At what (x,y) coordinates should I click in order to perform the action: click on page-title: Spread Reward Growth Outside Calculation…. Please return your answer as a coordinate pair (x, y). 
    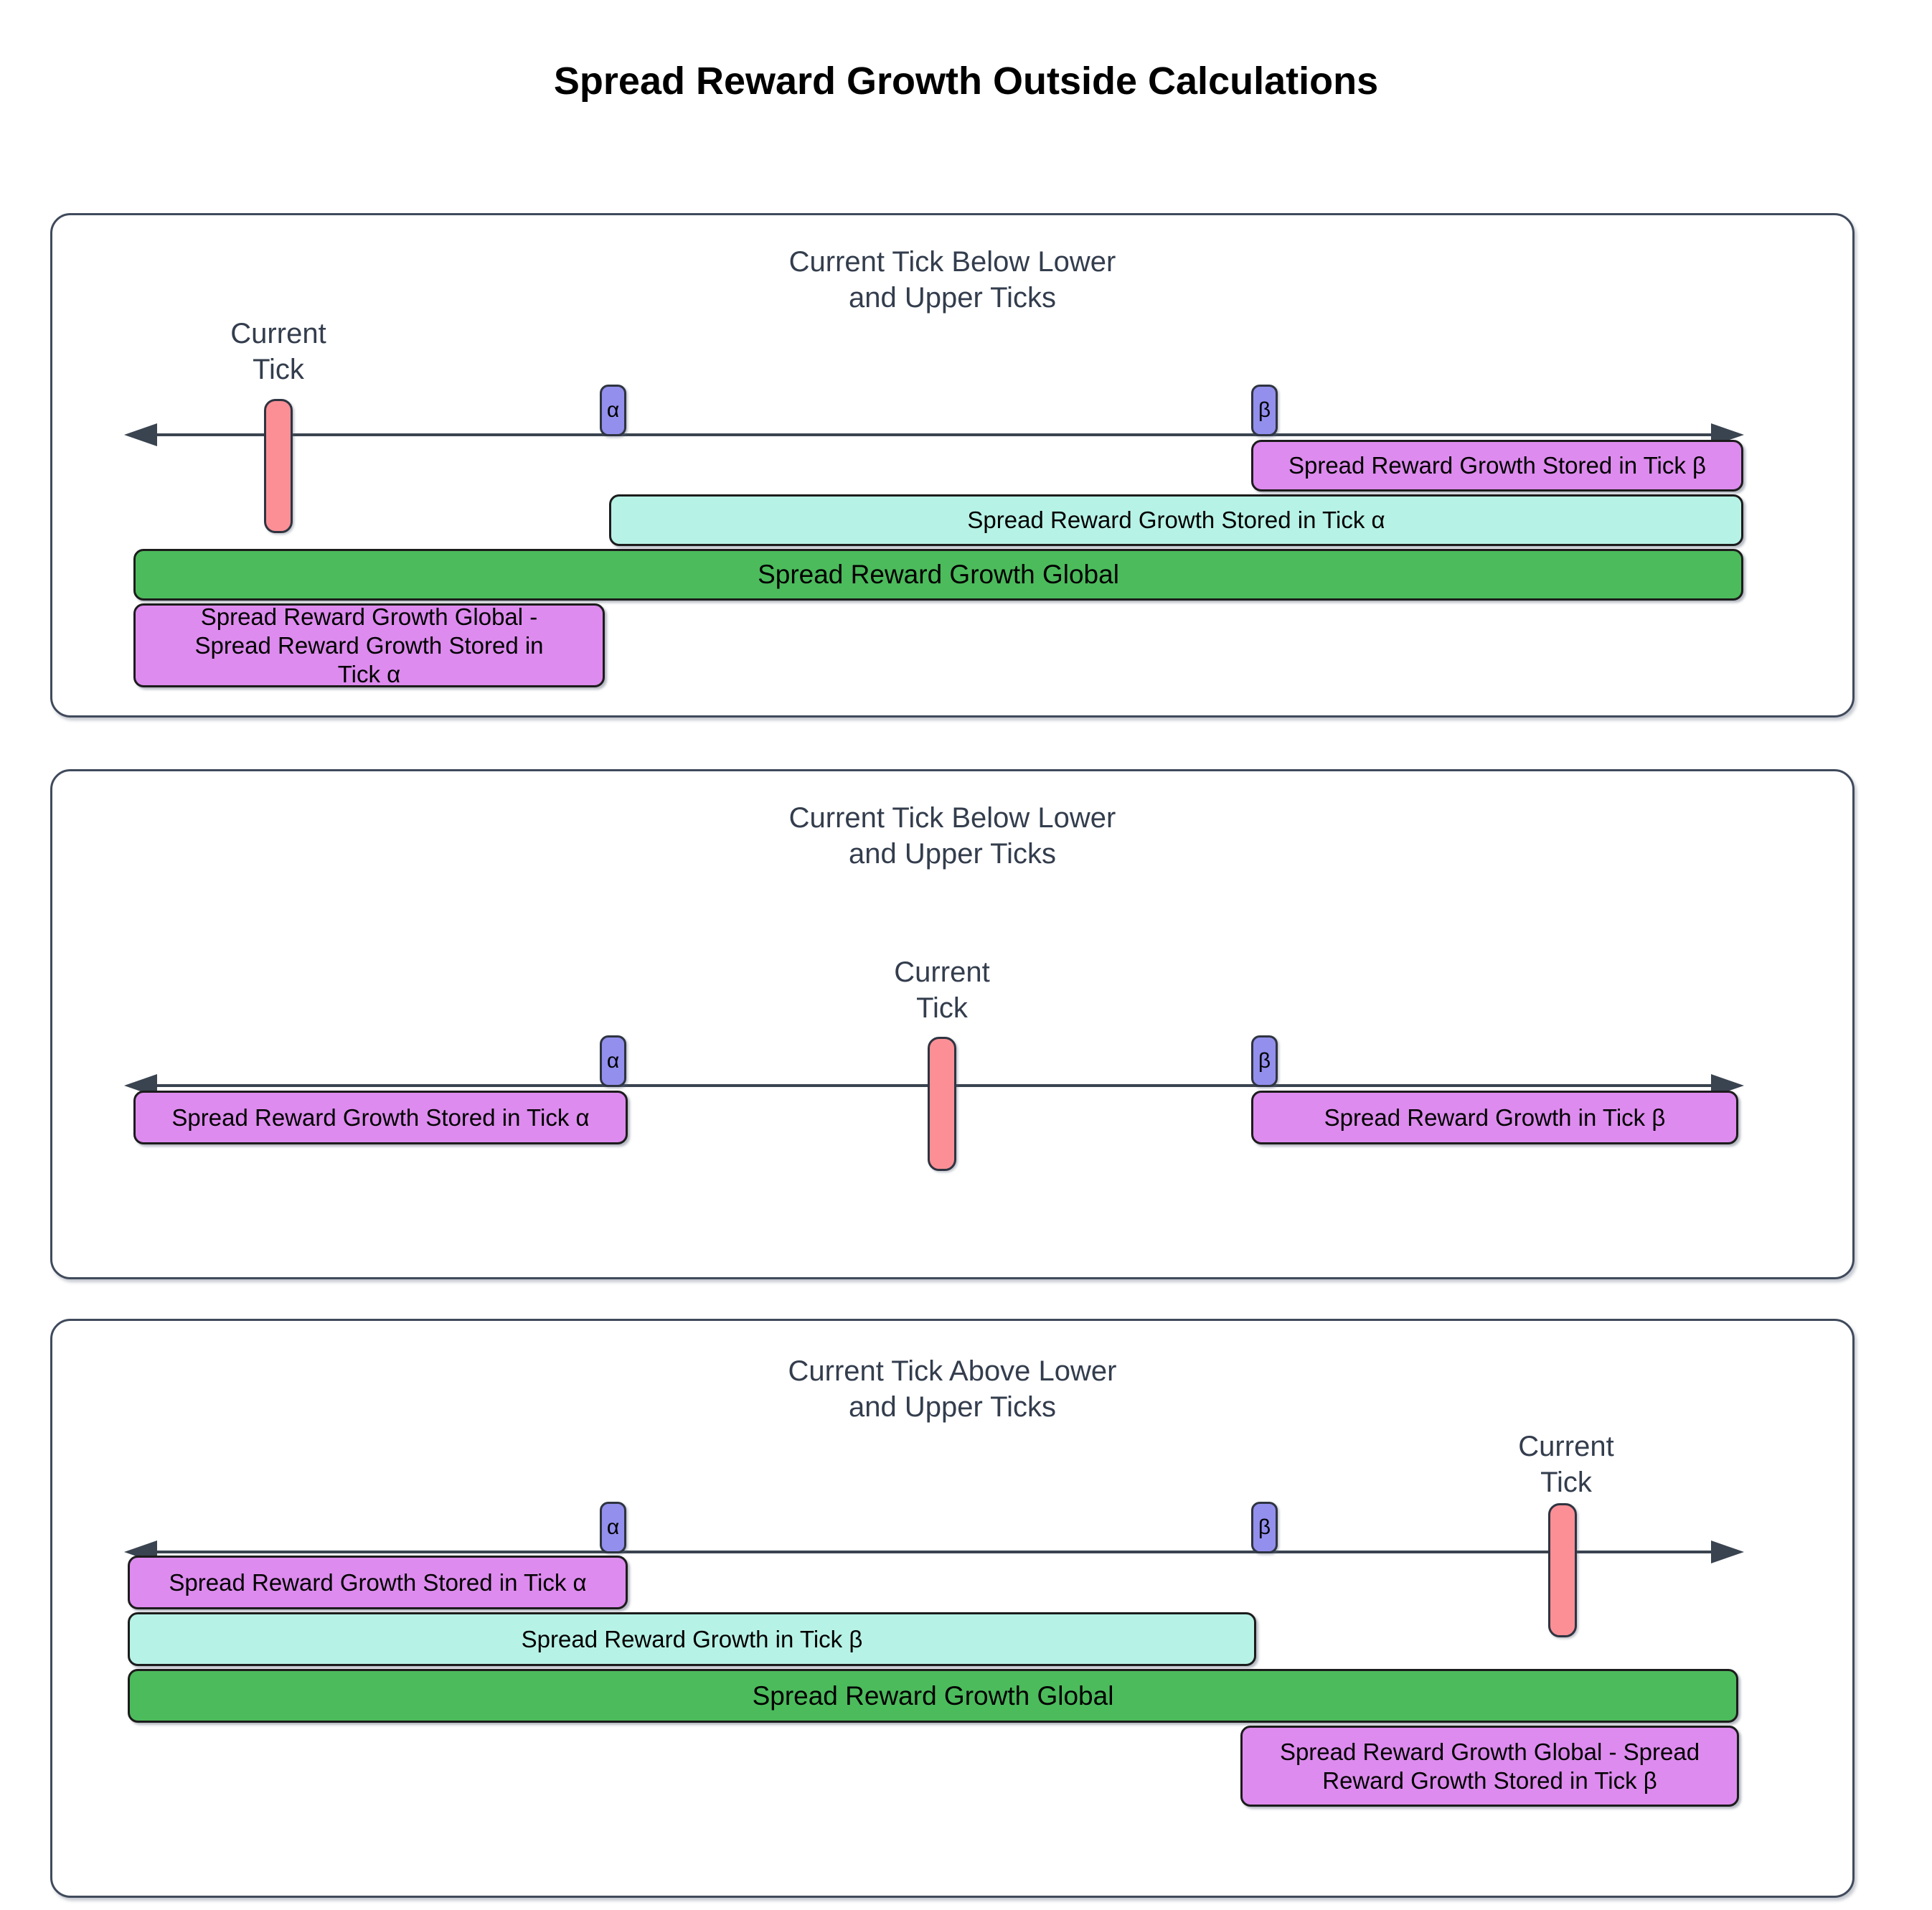
    Looking at the image, I should click on (966, 81).